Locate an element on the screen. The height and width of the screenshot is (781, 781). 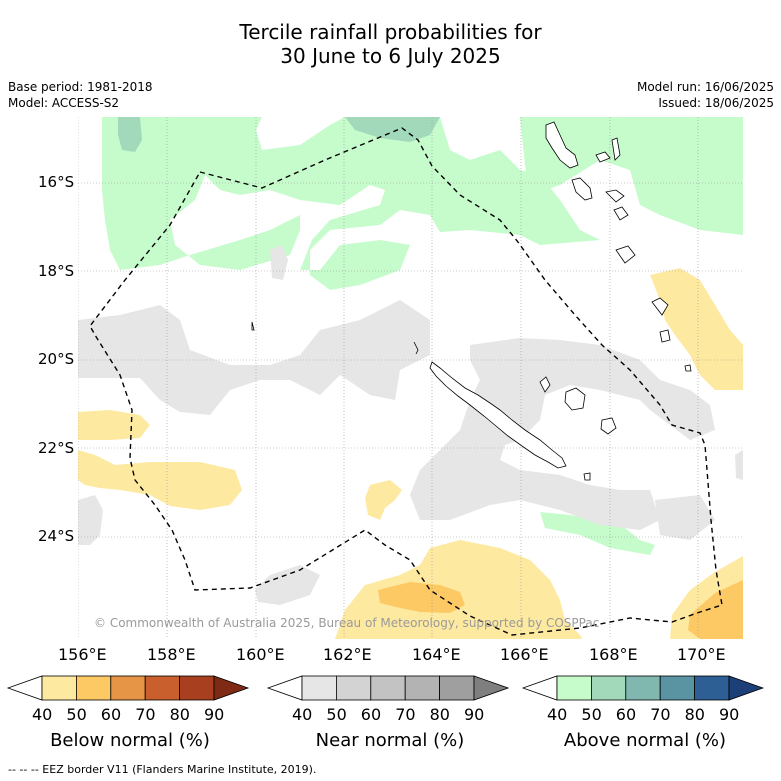
base-period: Base period: 1981-2018 is located at coordinates (80, 87).